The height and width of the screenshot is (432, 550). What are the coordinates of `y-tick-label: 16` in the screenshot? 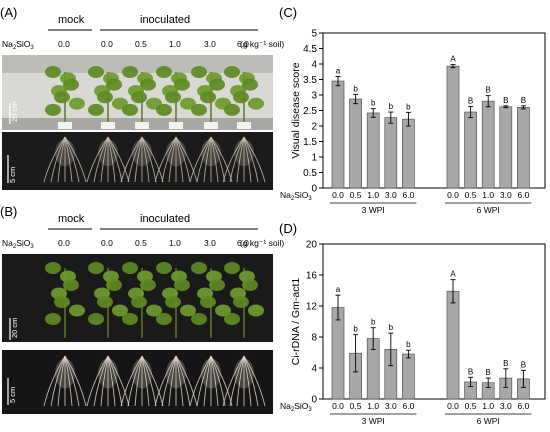 It's located at (312, 276).